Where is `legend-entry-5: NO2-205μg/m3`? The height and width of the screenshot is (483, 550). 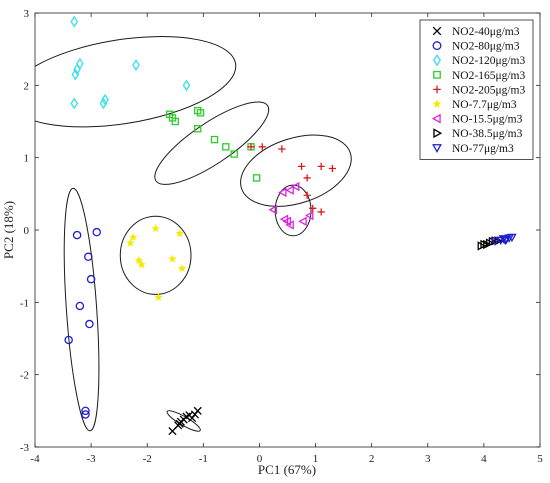
legend-entry-5: NO2-205μg/m3 is located at coordinates (488, 90).